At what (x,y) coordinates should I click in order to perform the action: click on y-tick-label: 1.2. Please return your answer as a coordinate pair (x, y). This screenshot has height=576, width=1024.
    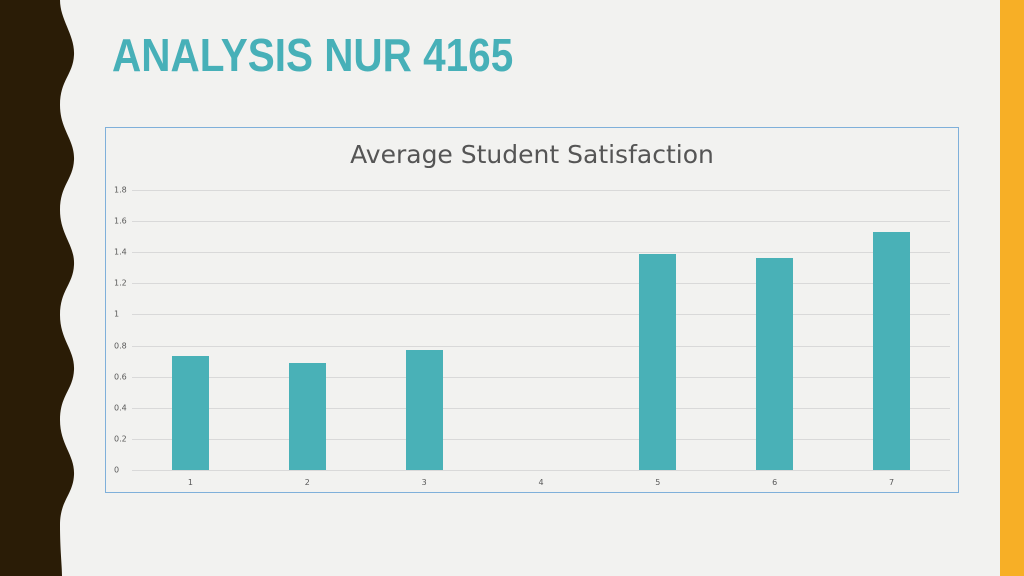
    Looking at the image, I should click on (120, 283).